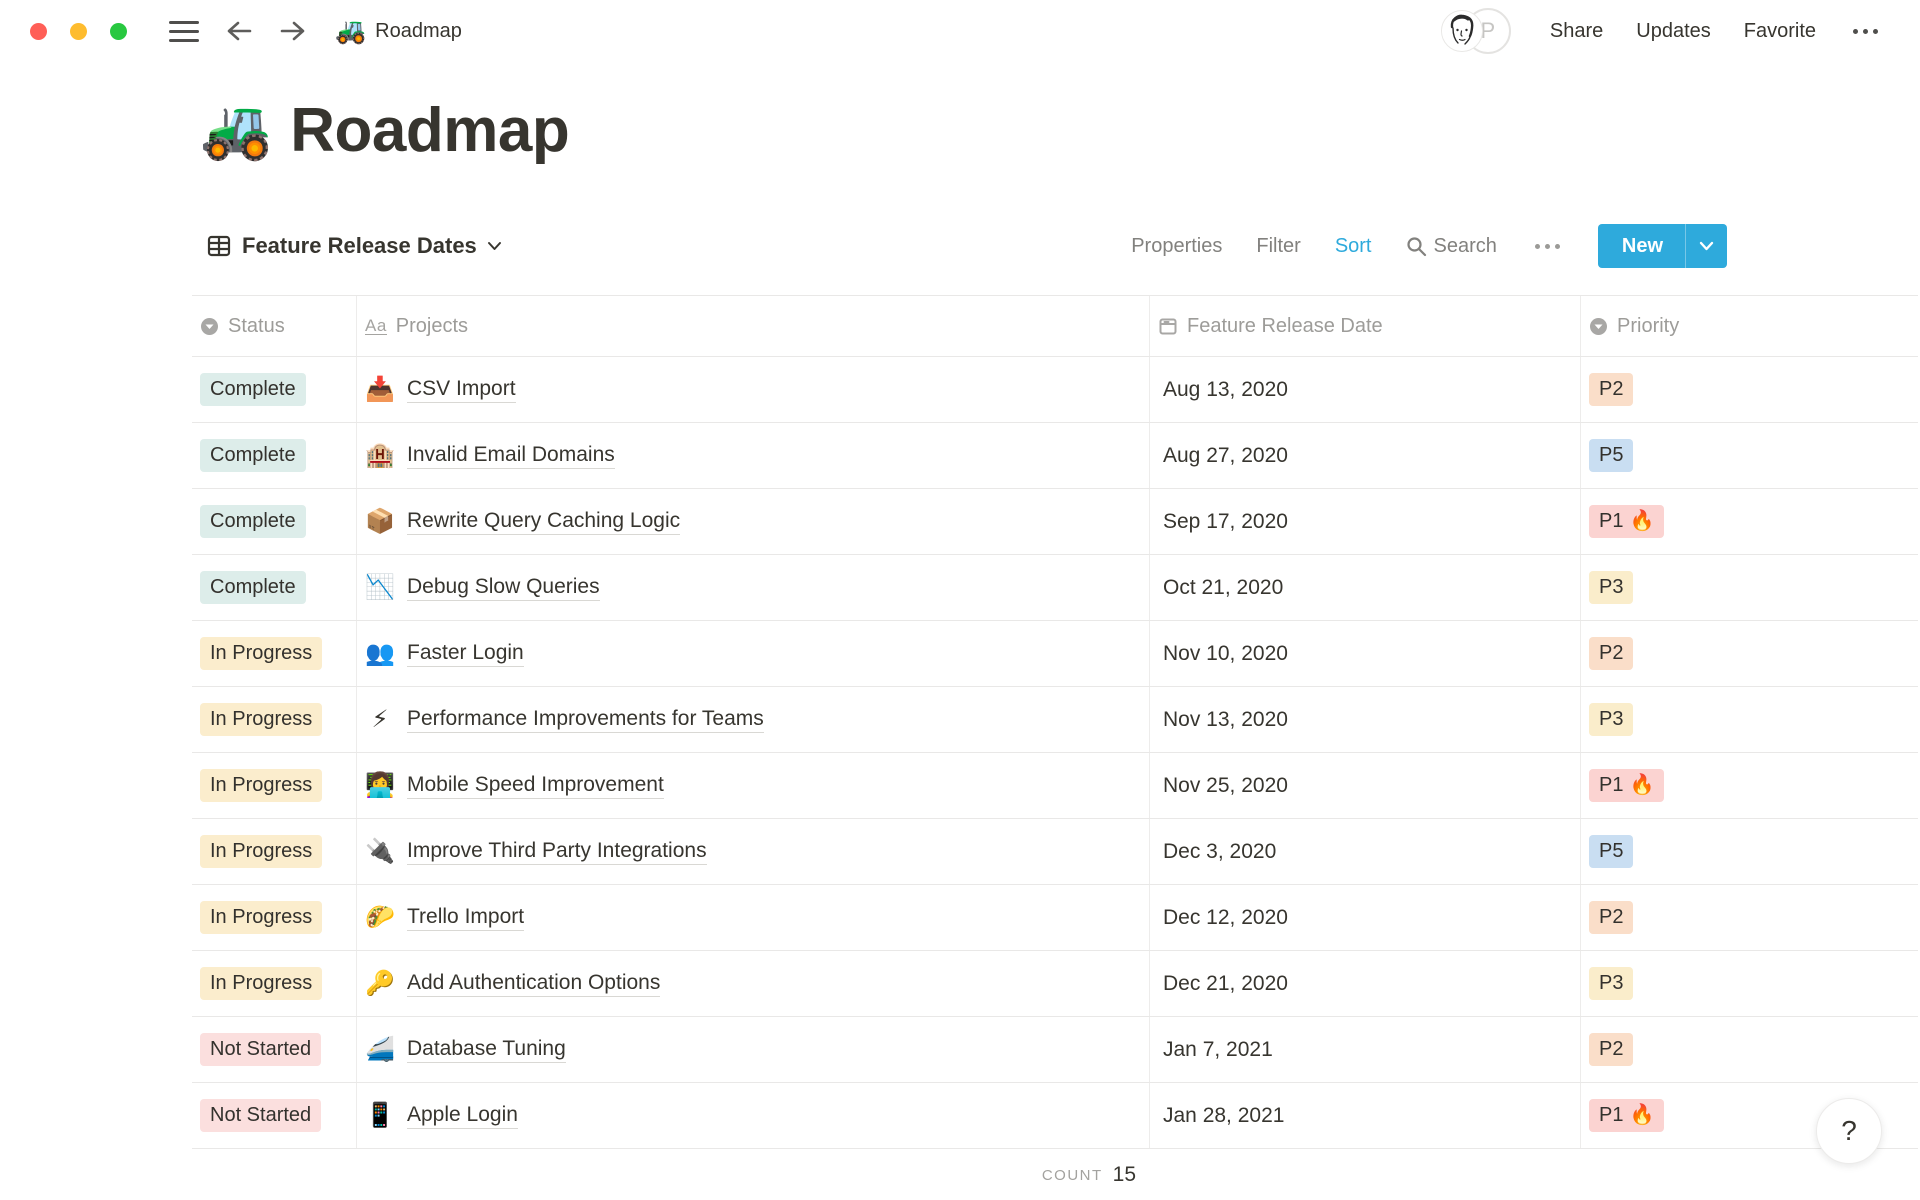 Image resolution: width=1920 pixels, height=1200 pixels. Describe the element at coordinates (503, 588) in the screenshot. I see `project-link: Debug Slow Queries` at that location.